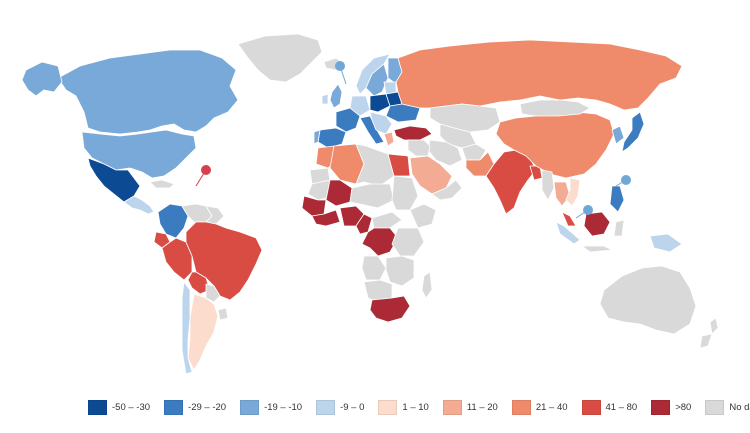  What do you see at coordinates (619, 228) in the screenshot?
I see `region-sulawesi` at bounding box center [619, 228].